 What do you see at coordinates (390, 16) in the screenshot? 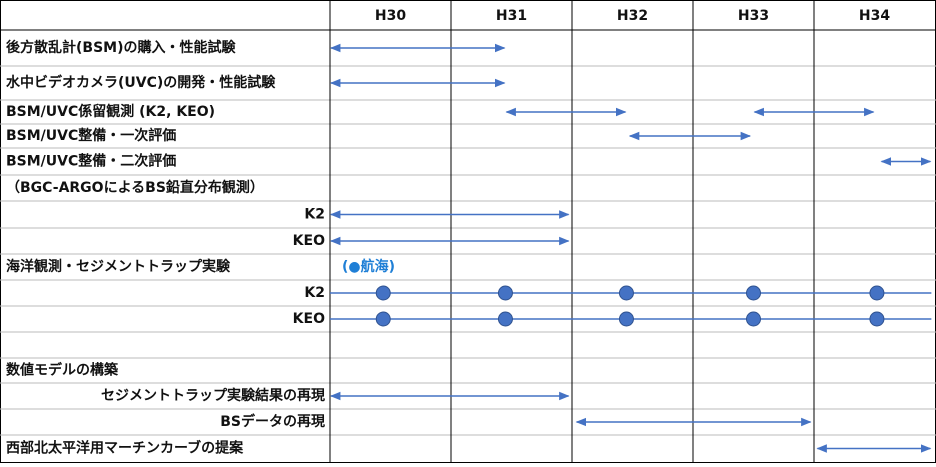
I see `year-header: H30` at bounding box center [390, 16].